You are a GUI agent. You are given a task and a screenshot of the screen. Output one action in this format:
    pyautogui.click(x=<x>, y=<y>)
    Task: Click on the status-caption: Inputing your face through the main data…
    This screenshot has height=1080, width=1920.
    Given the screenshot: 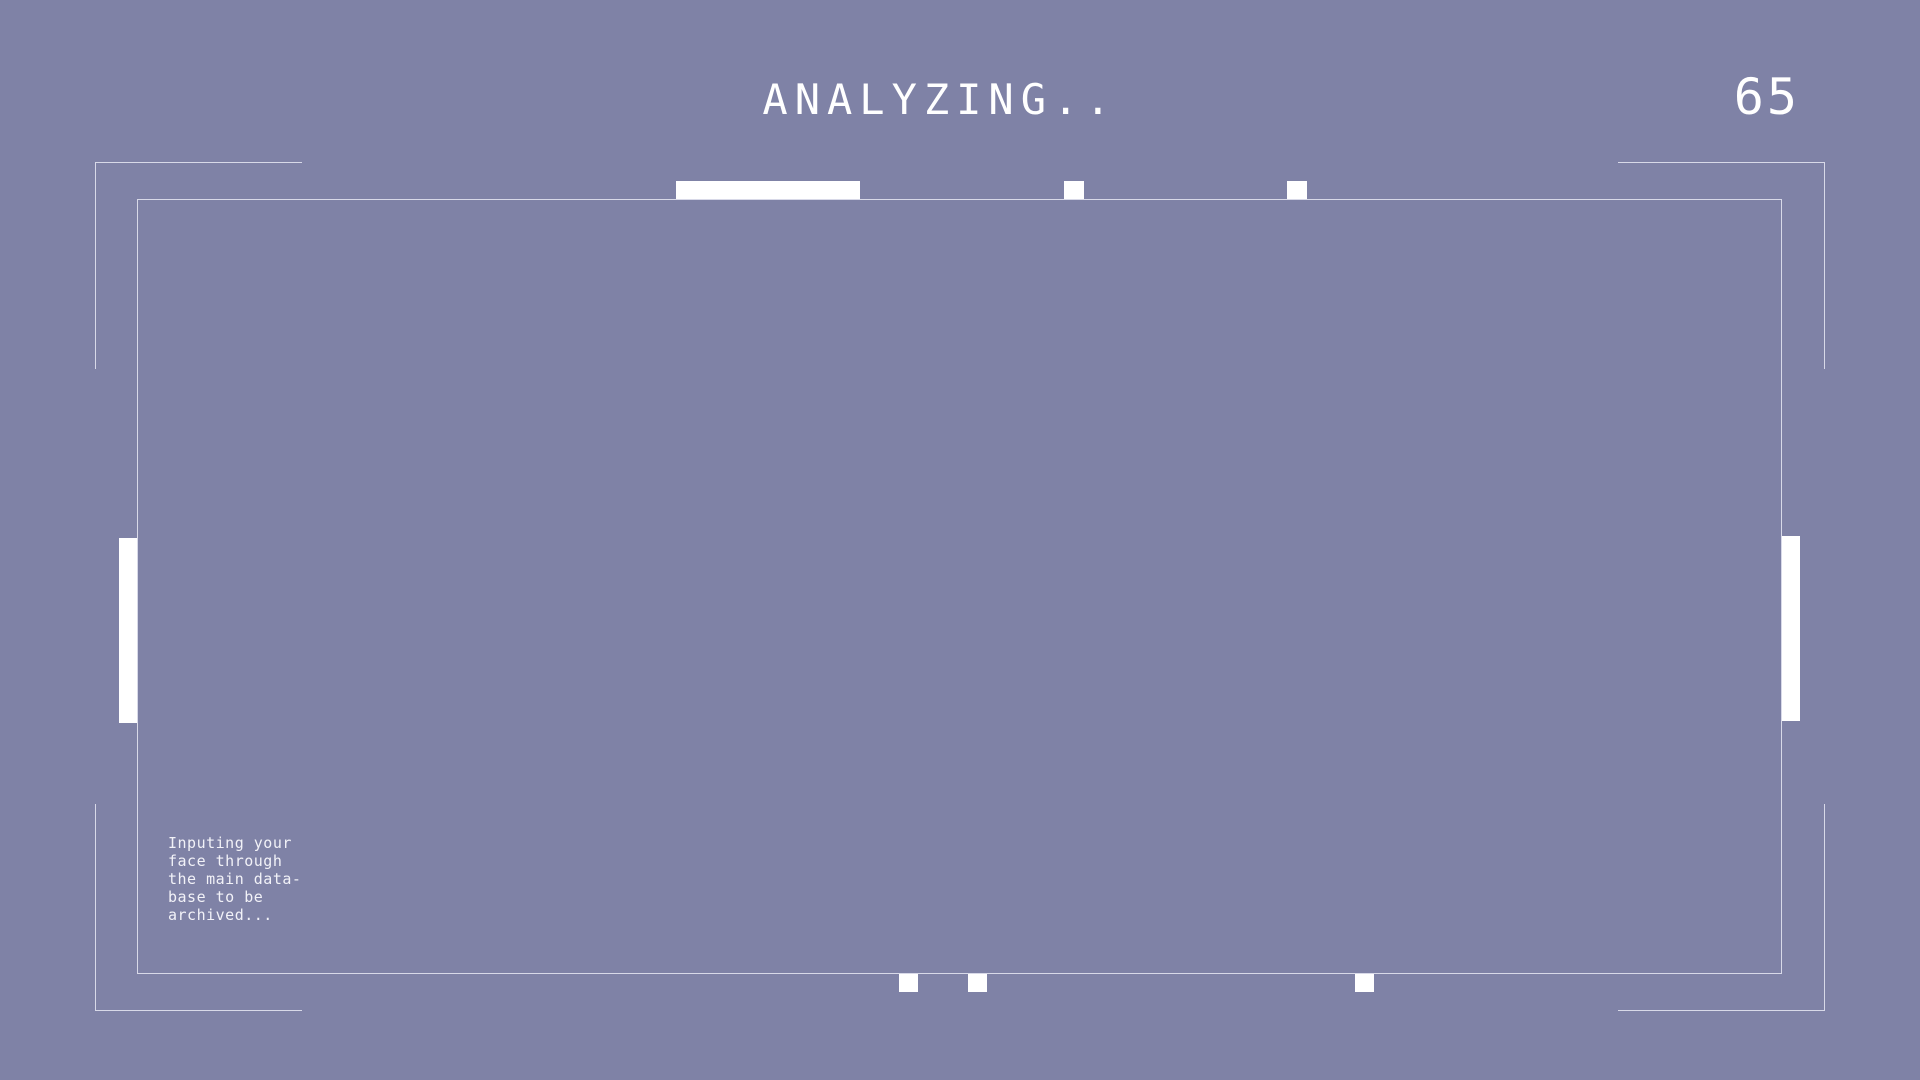 What is the action you would take?
    pyautogui.click(x=235, y=879)
    